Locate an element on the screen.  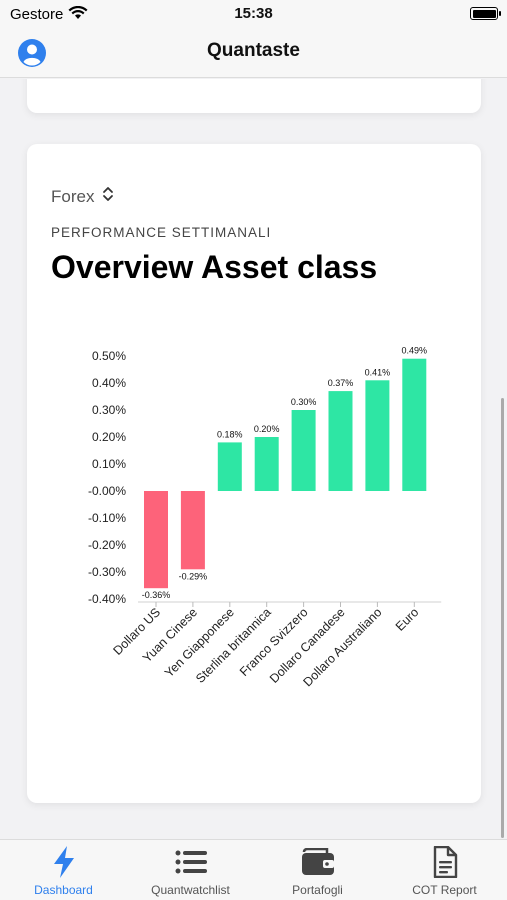
scroll-indicator is located at coordinates (502, 618).